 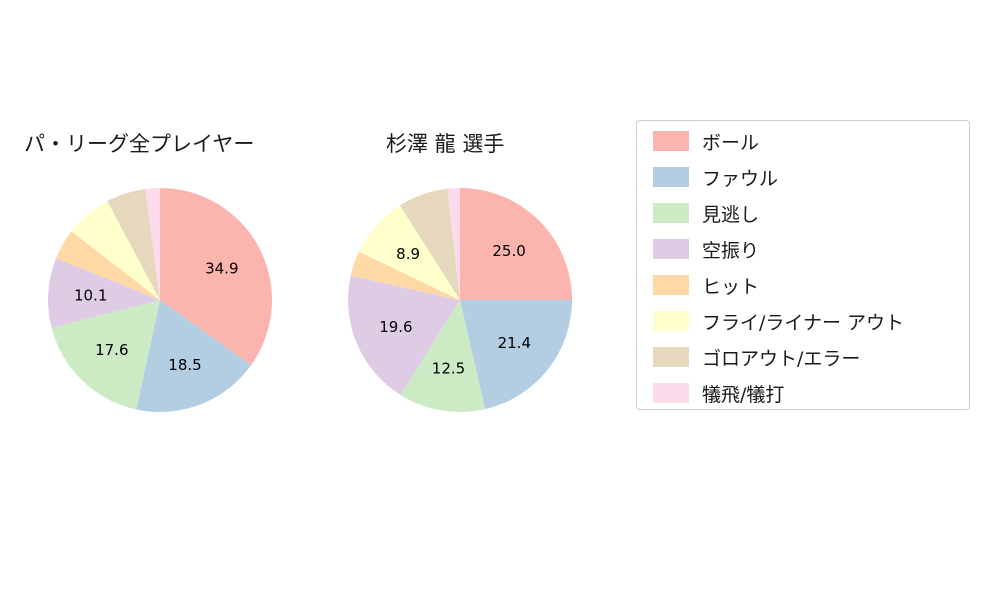 I want to click on pie-percent-label: 34.9, so click(x=221, y=268).